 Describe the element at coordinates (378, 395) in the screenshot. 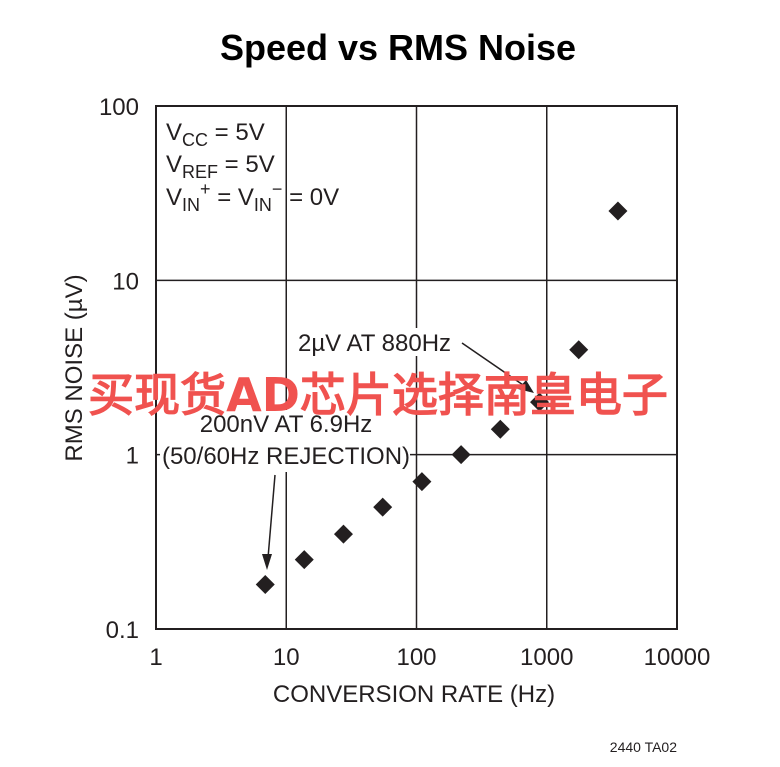

I see `watermark-text: 买现货AD芯片选择南皇电子` at that location.